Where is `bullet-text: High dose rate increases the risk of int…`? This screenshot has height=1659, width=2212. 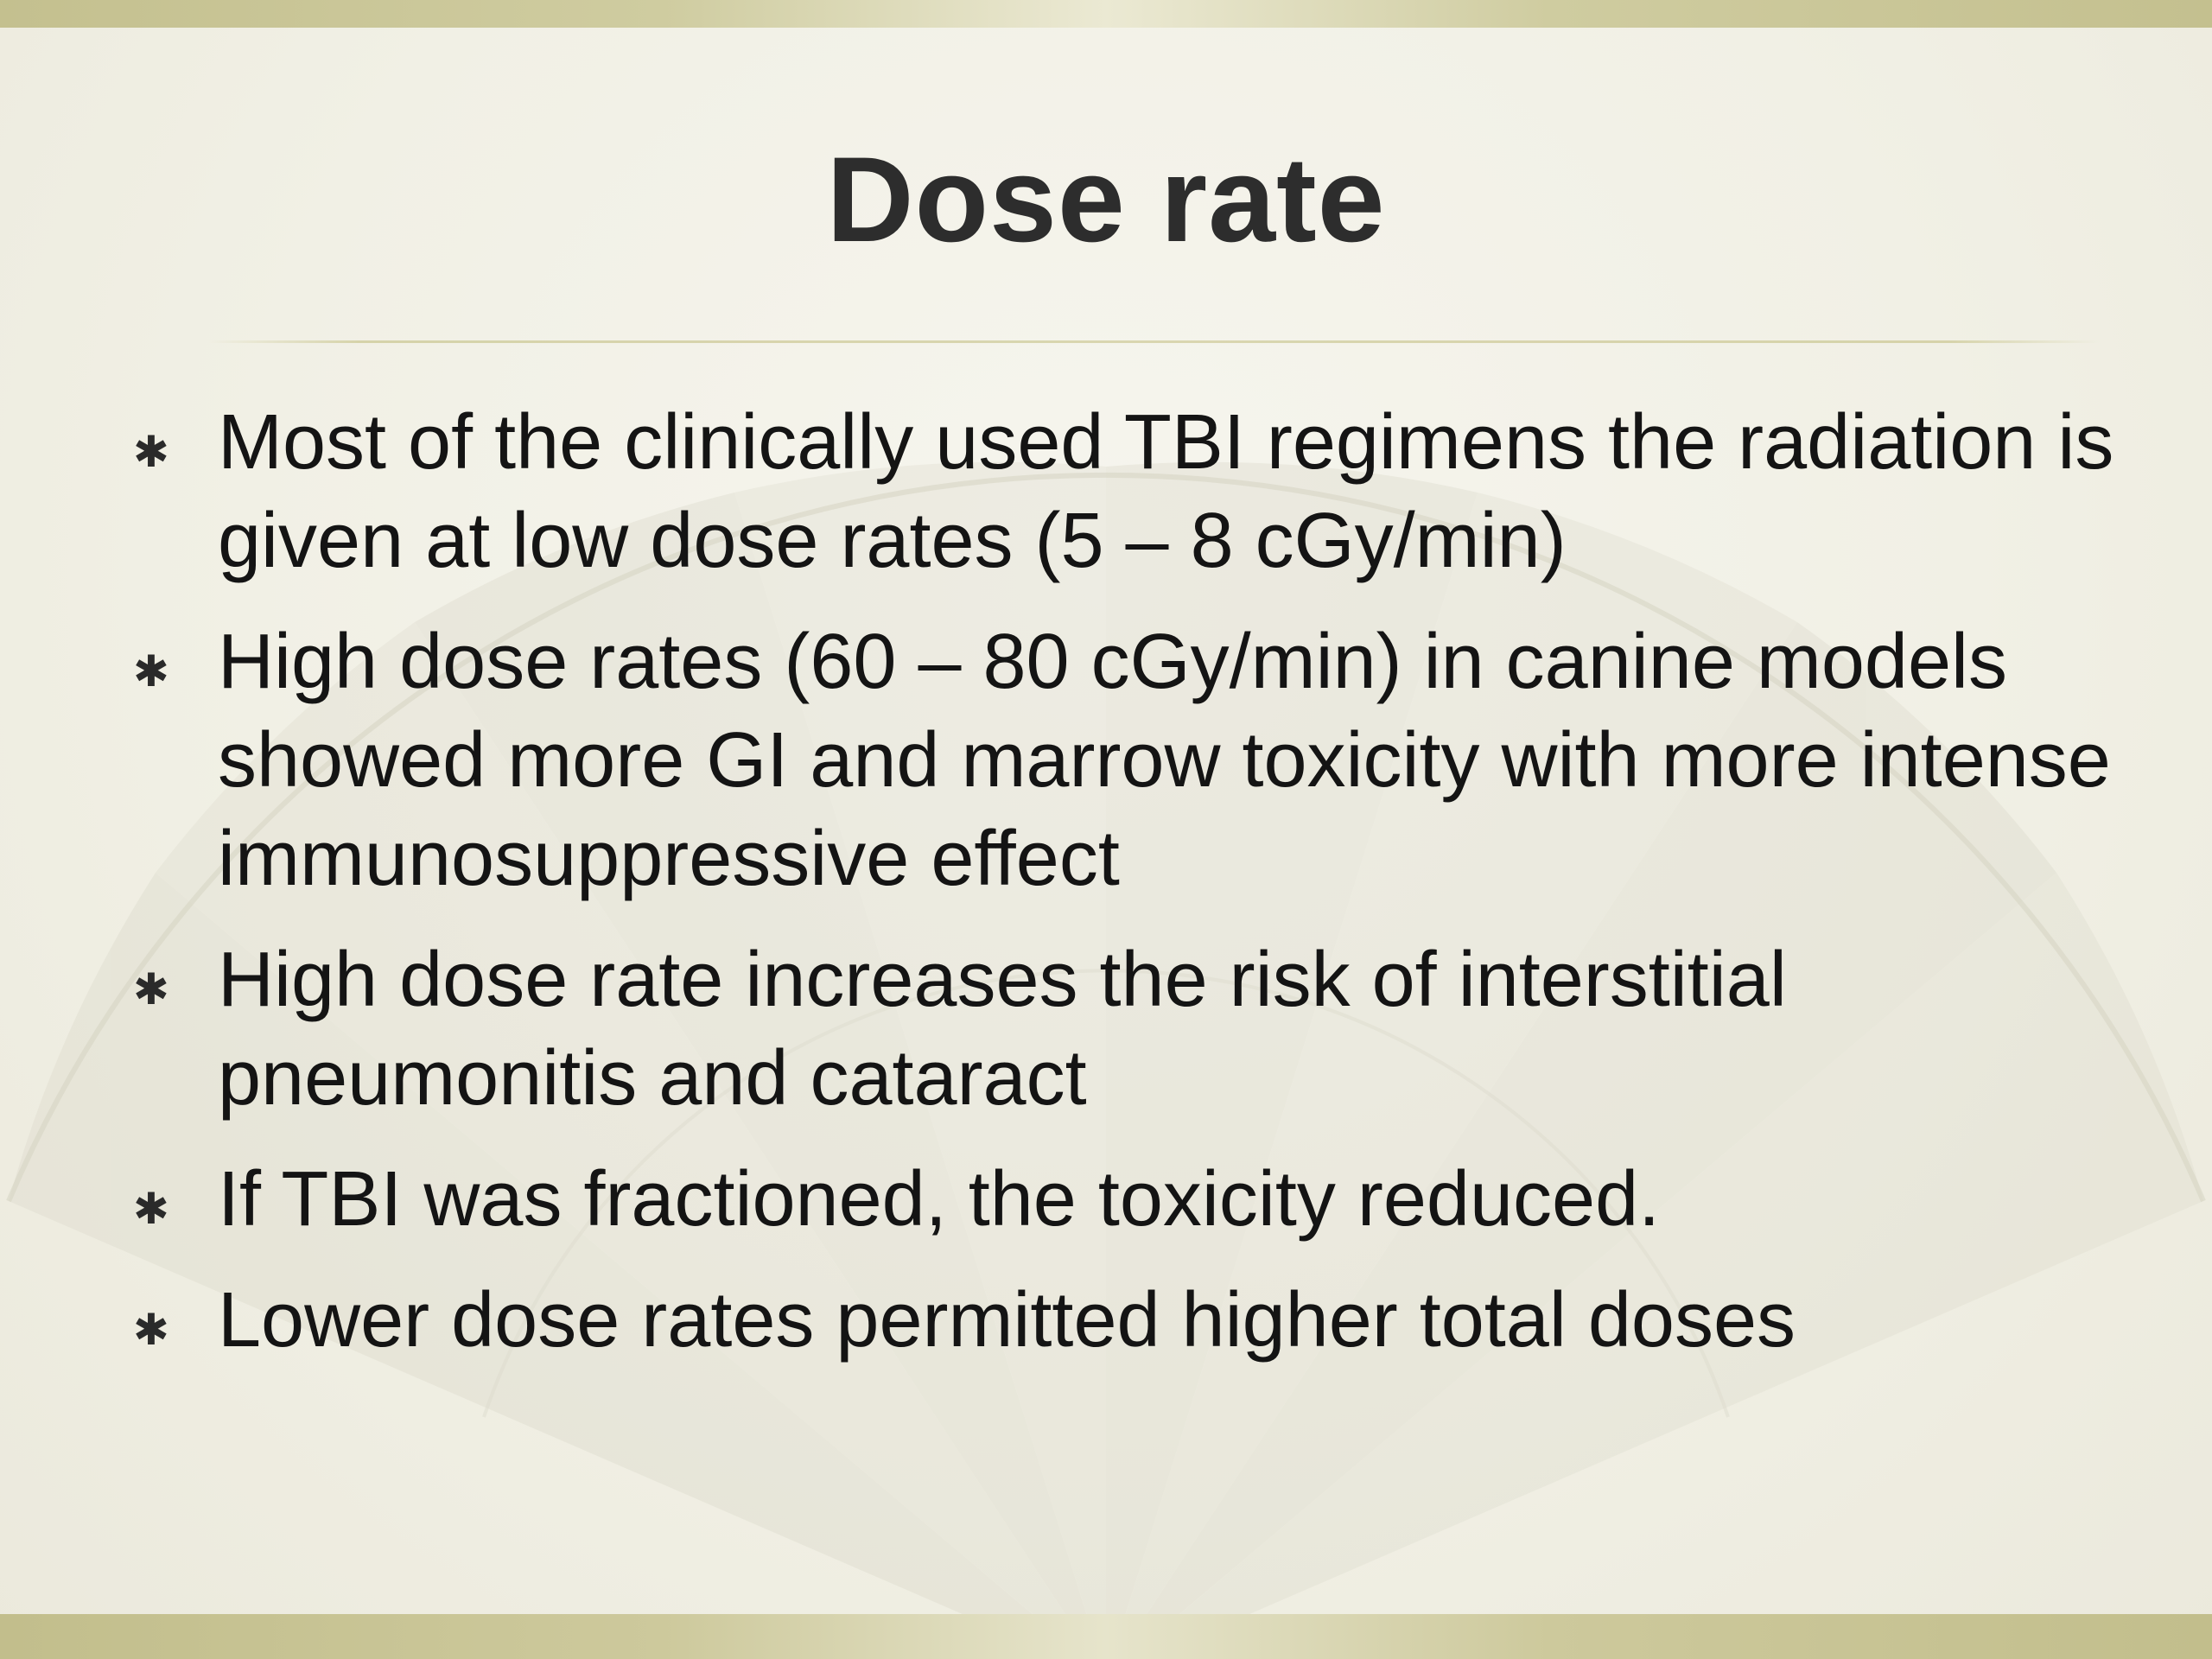 bullet-text: High dose rate increases the risk of int… is located at coordinates (1002, 1029).